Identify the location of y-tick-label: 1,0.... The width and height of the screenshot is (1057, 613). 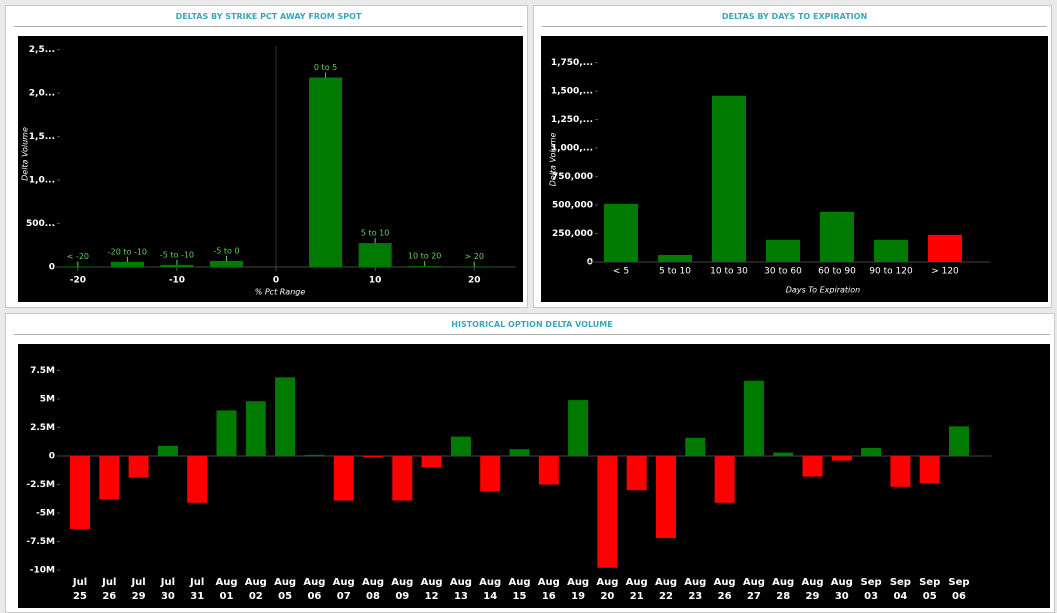
(42, 181).